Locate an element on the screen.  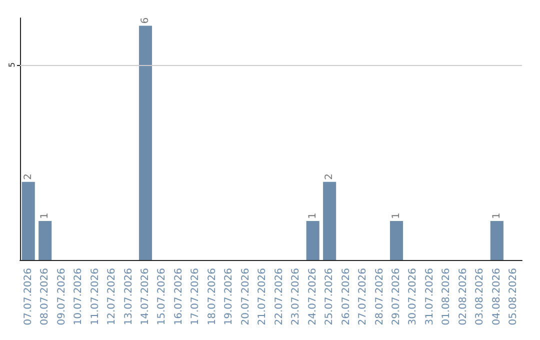
x-tick-label: 23.07.2026 is located at coordinates (296, 297).